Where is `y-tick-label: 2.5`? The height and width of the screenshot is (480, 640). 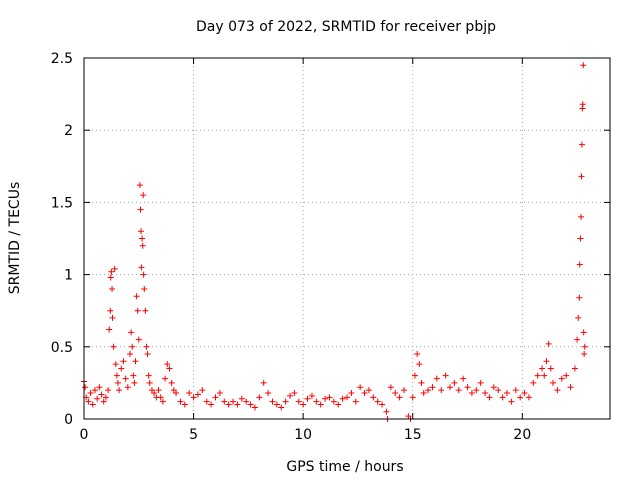 y-tick-label: 2.5 is located at coordinates (62, 59).